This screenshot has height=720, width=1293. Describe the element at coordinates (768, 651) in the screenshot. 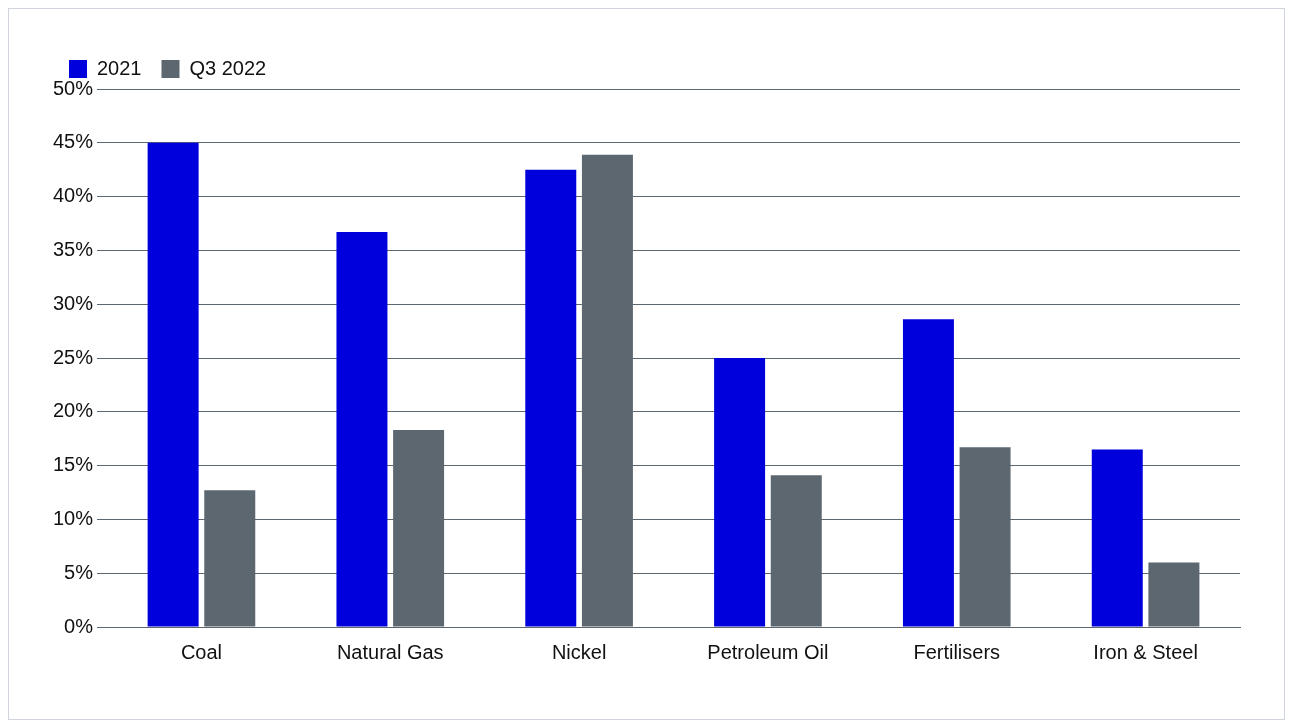

I see `x-tick-label: Petroleum Oil` at that location.